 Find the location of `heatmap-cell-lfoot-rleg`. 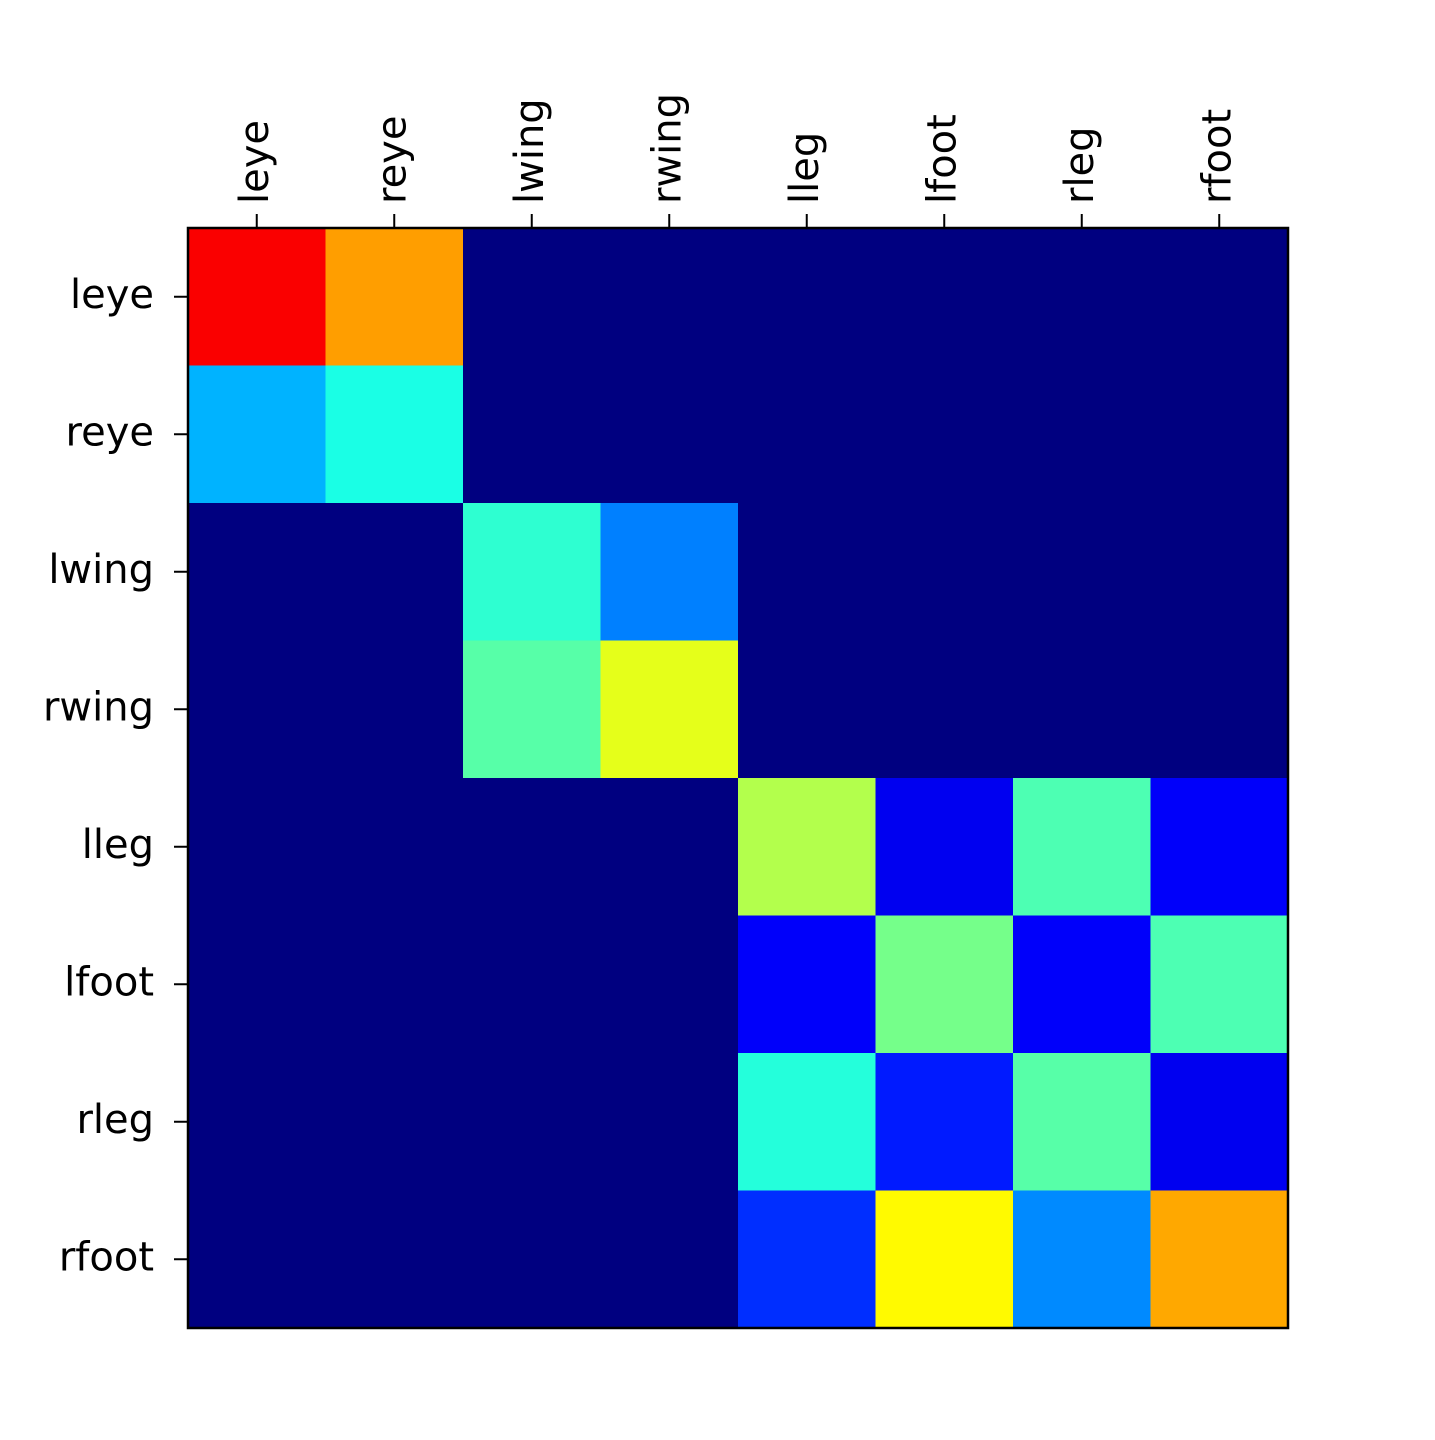

heatmap-cell-lfoot-rleg is located at coordinates (1082, 984).